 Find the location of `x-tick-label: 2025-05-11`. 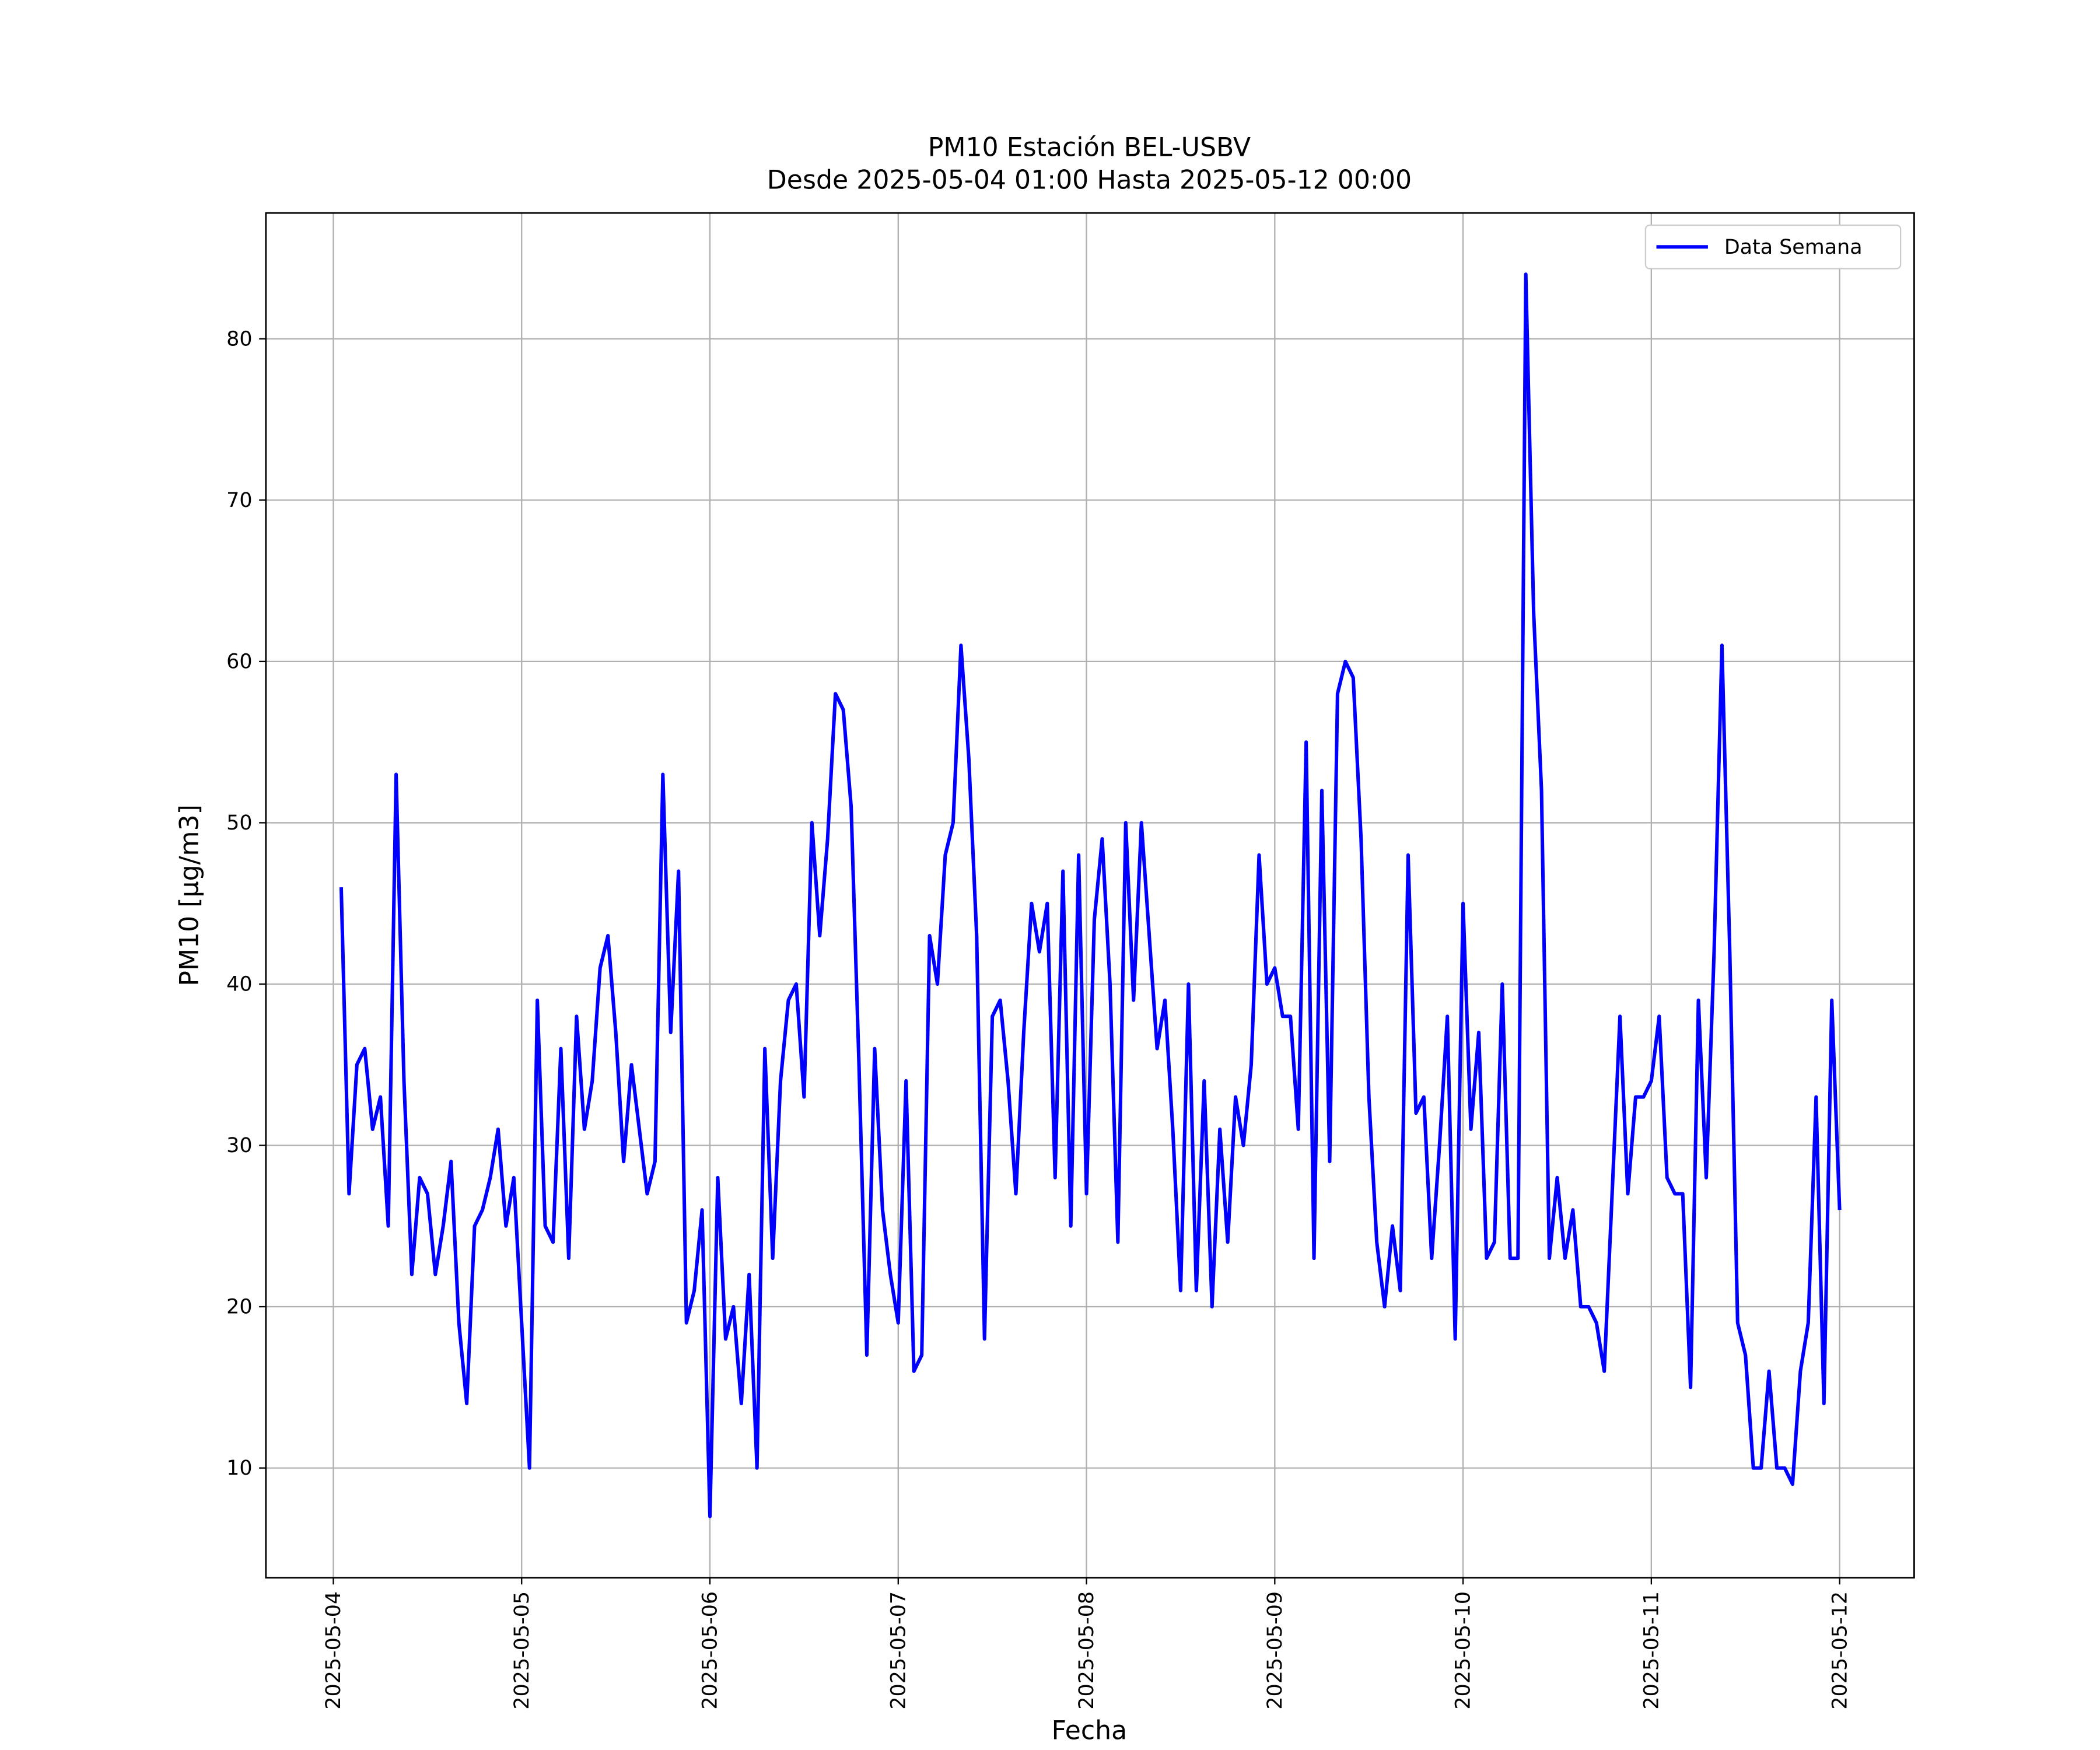

x-tick-label: 2025-05-11 is located at coordinates (1651, 1650).